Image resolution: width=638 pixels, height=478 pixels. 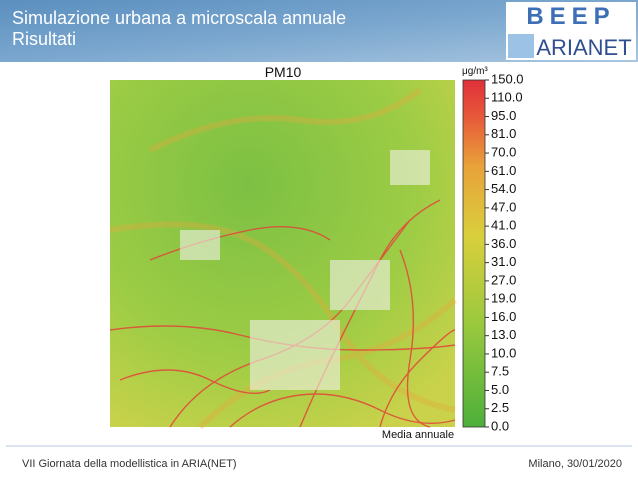 I want to click on colorbar-label: 7.5, so click(x=500, y=371).